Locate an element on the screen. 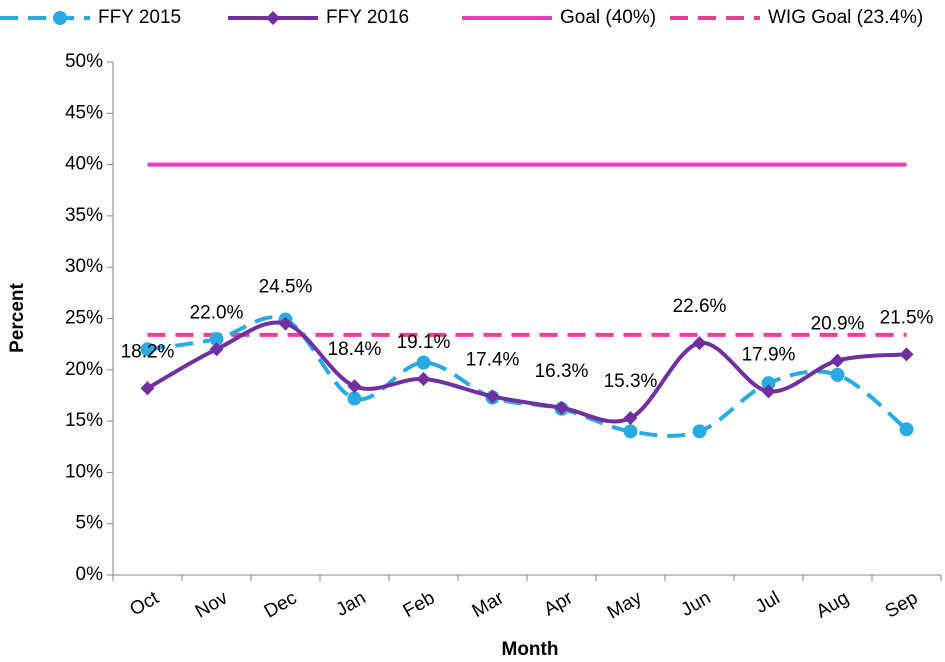 This screenshot has height=662, width=945. x-tick-label: Dec is located at coordinates (281, 604).